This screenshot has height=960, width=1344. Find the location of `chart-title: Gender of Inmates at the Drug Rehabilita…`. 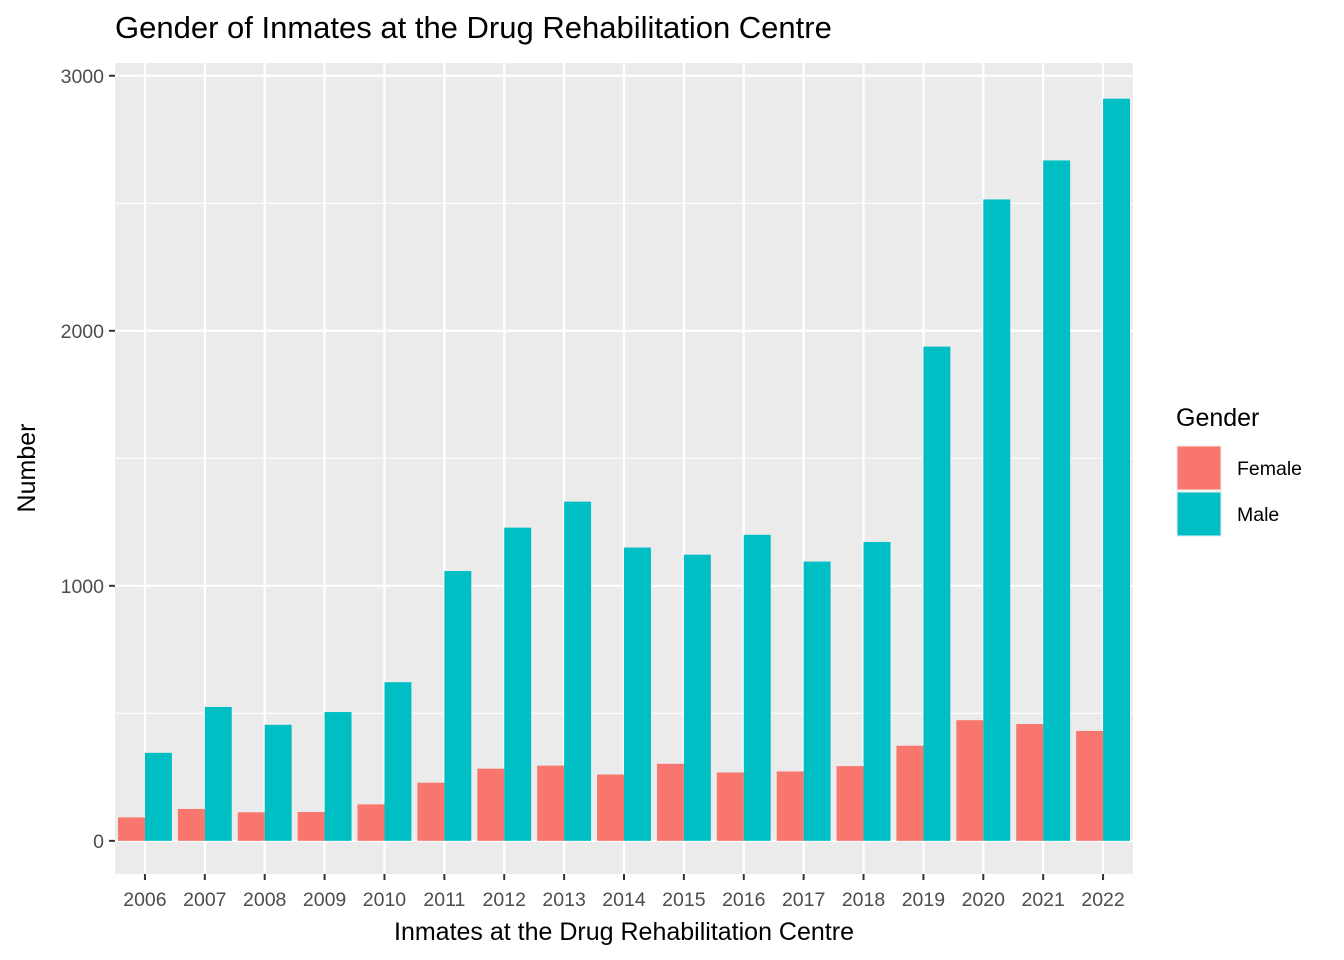

chart-title: Gender of Inmates at the Drug Rehabilita… is located at coordinates (473, 27).